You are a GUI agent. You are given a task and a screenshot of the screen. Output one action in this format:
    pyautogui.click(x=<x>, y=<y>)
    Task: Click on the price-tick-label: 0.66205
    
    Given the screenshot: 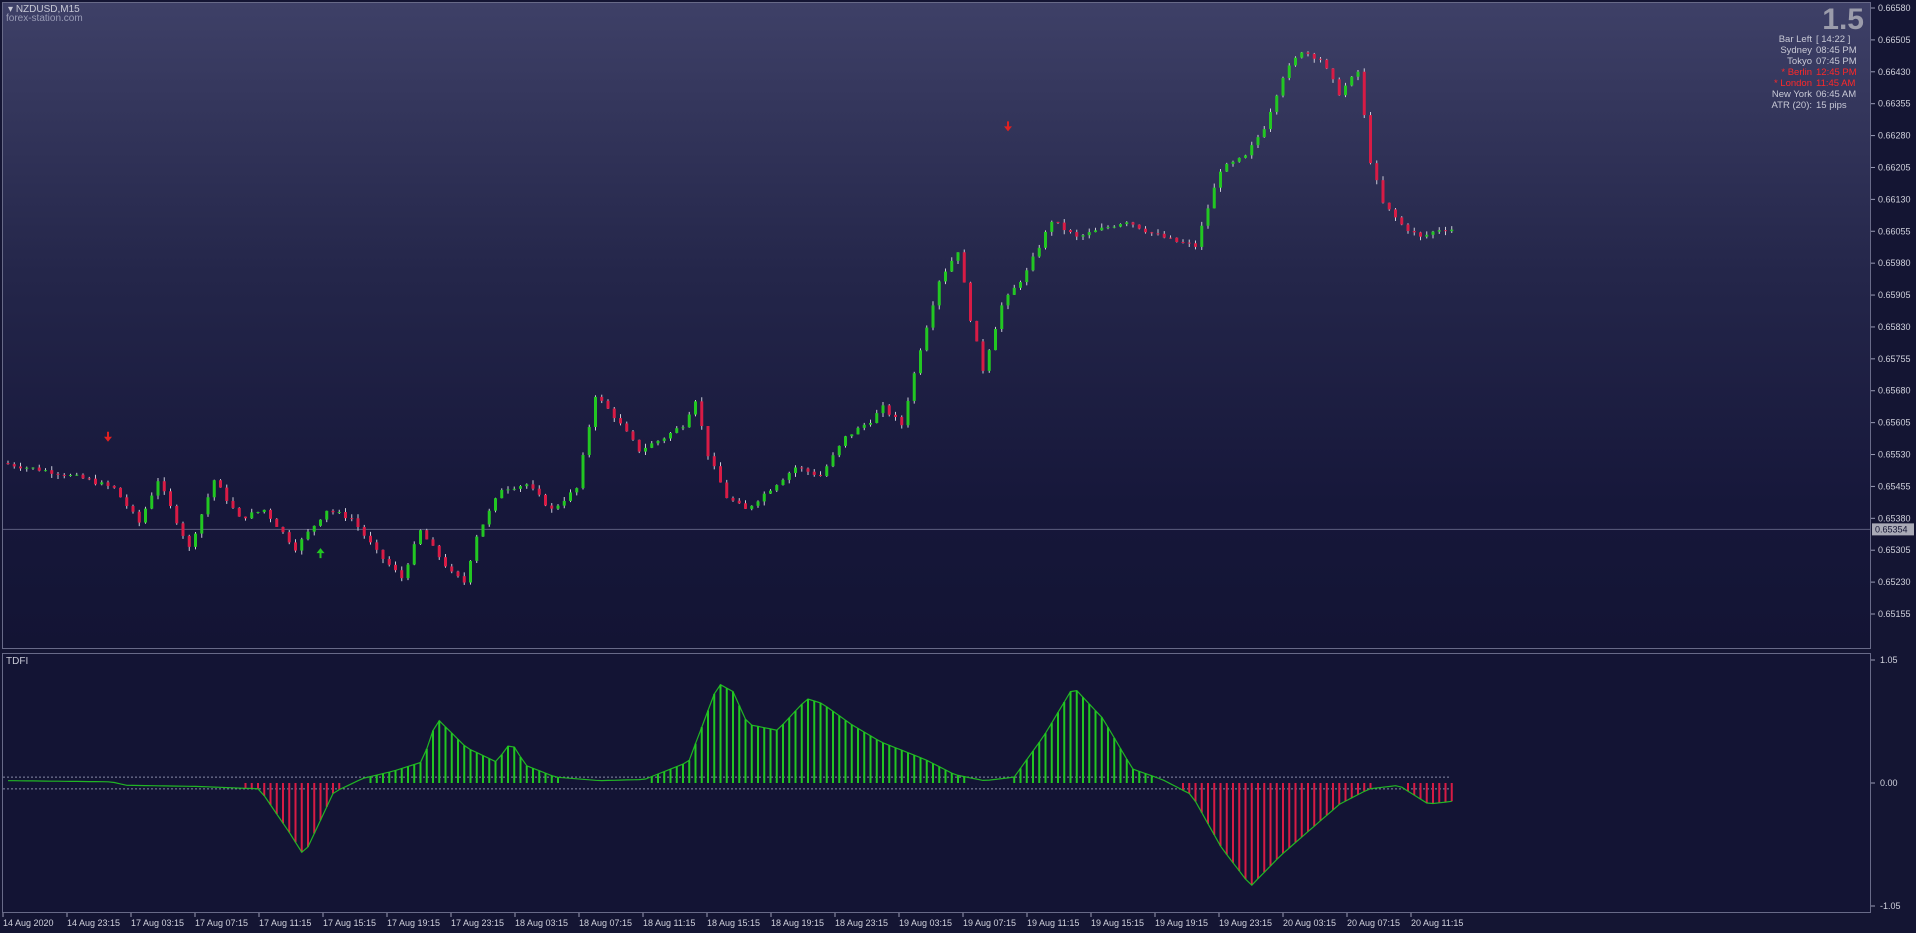 What is the action you would take?
    pyautogui.click(x=1894, y=167)
    